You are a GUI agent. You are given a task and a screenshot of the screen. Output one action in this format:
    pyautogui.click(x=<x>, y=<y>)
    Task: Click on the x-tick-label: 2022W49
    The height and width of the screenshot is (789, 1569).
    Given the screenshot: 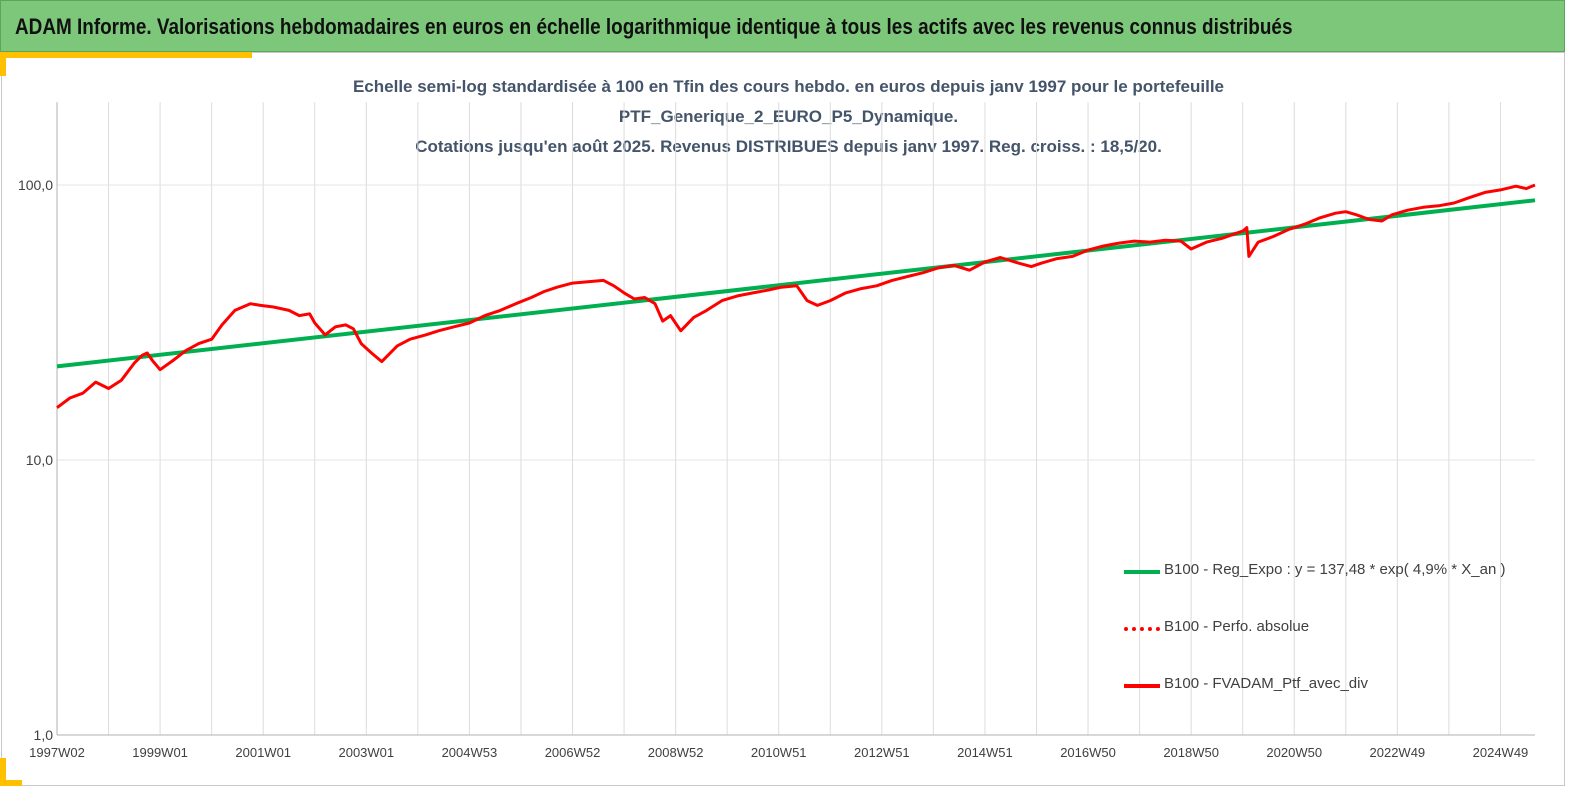 What is the action you would take?
    pyautogui.click(x=1398, y=752)
    